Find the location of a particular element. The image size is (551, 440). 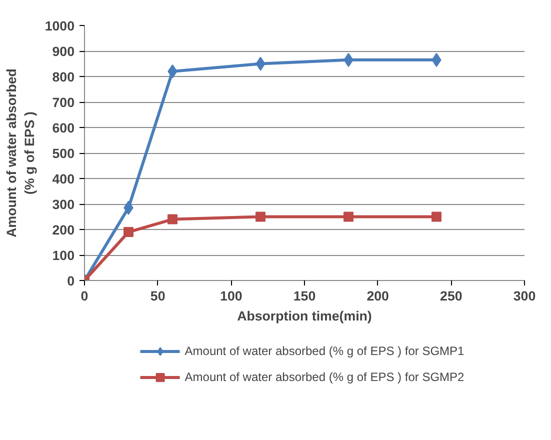

x-tick-label: 200 is located at coordinates (377, 296).